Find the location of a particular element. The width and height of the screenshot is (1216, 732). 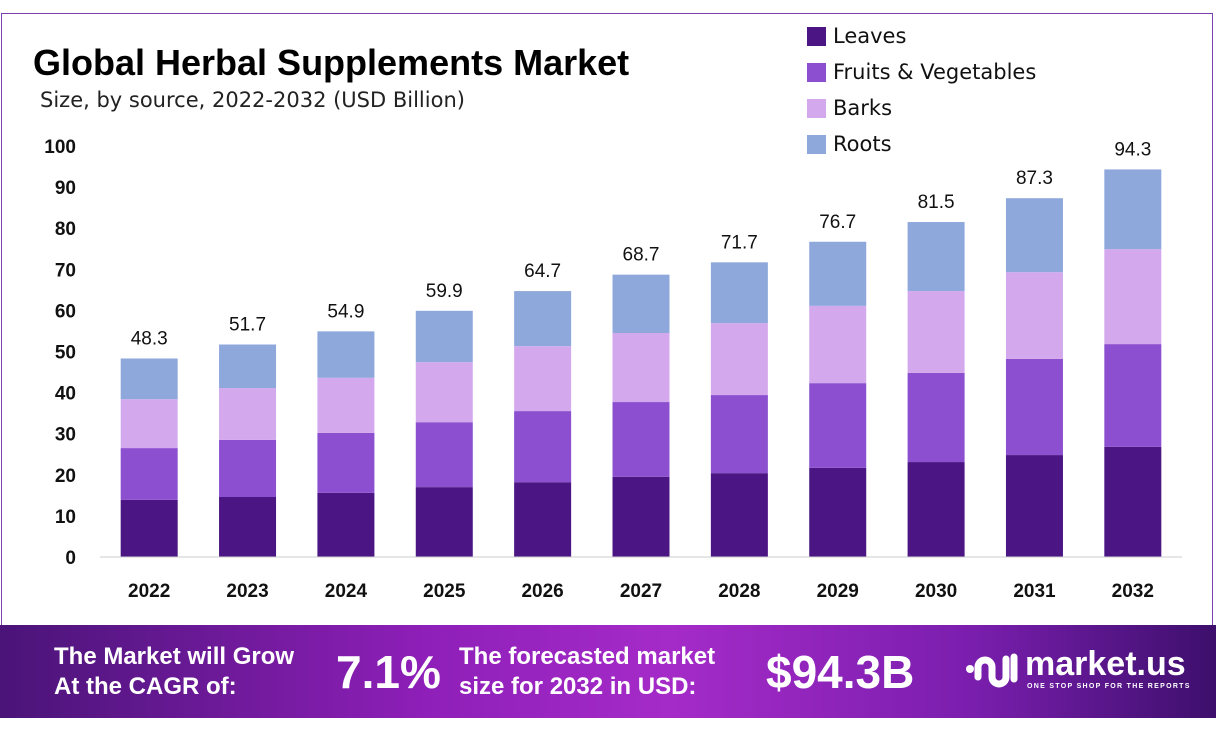

x-tick-label: 2032 is located at coordinates (1133, 591).